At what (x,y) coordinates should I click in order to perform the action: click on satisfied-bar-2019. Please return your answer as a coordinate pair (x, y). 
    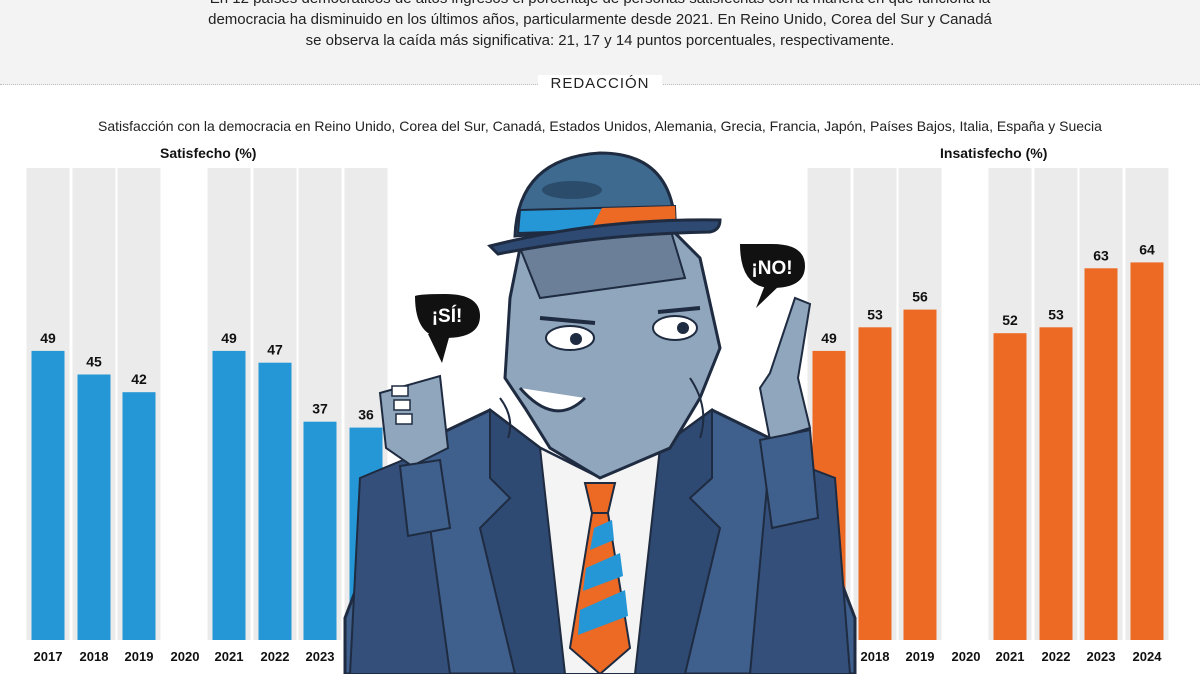
    Looking at the image, I should click on (139, 516).